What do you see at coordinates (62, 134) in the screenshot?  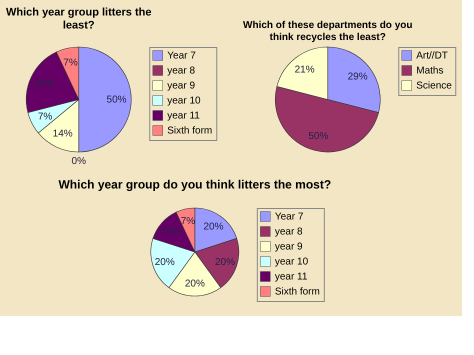 I see `data-label: 14%` at bounding box center [62, 134].